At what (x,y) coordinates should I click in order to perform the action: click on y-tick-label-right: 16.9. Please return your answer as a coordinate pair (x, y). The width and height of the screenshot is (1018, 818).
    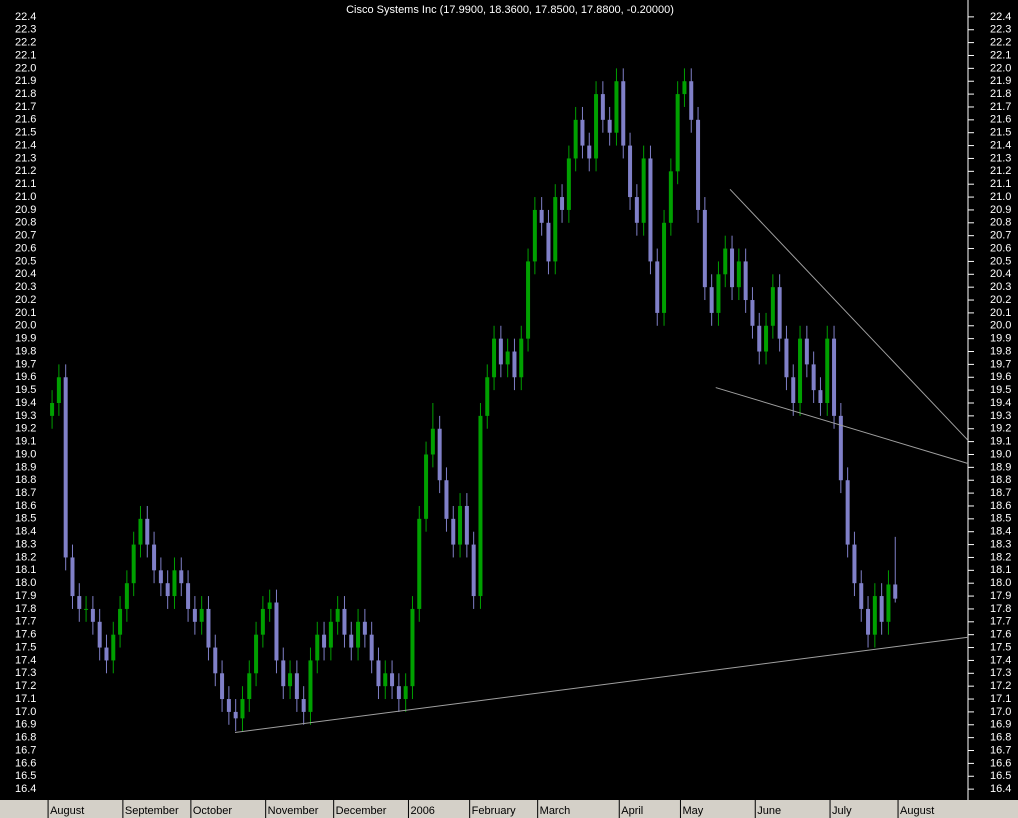
    Looking at the image, I should click on (1000, 725).